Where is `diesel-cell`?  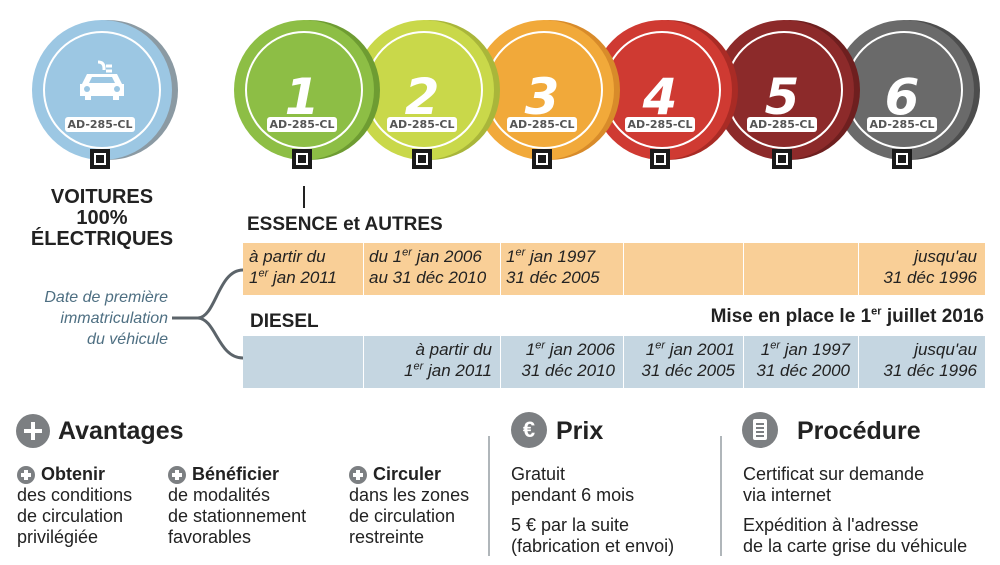 diesel-cell is located at coordinates (303, 362).